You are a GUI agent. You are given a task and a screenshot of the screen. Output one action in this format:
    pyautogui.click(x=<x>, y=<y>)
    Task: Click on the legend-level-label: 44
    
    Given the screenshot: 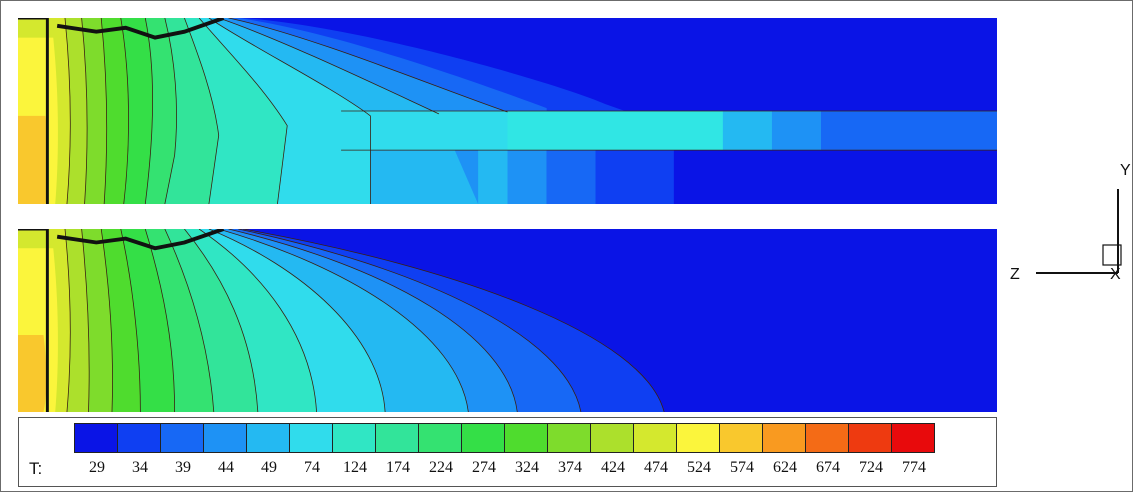 What is the action you would take?
    pyautogui.click(x=226, y=467)
    